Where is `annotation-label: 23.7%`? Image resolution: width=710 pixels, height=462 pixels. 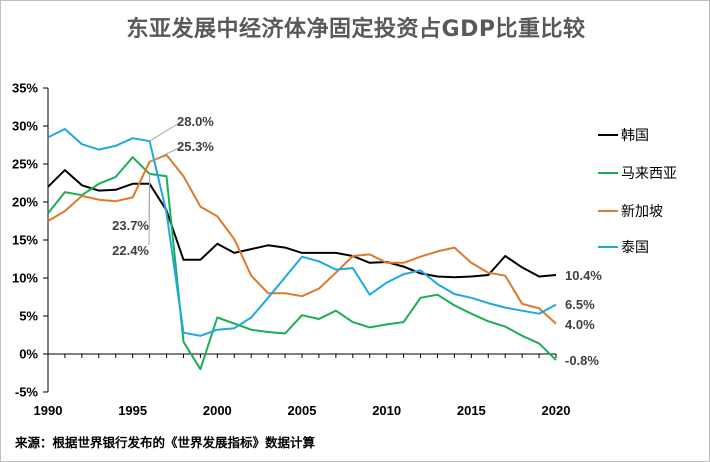
annotation-label: 23.7% is located at coordinates (130, 225).